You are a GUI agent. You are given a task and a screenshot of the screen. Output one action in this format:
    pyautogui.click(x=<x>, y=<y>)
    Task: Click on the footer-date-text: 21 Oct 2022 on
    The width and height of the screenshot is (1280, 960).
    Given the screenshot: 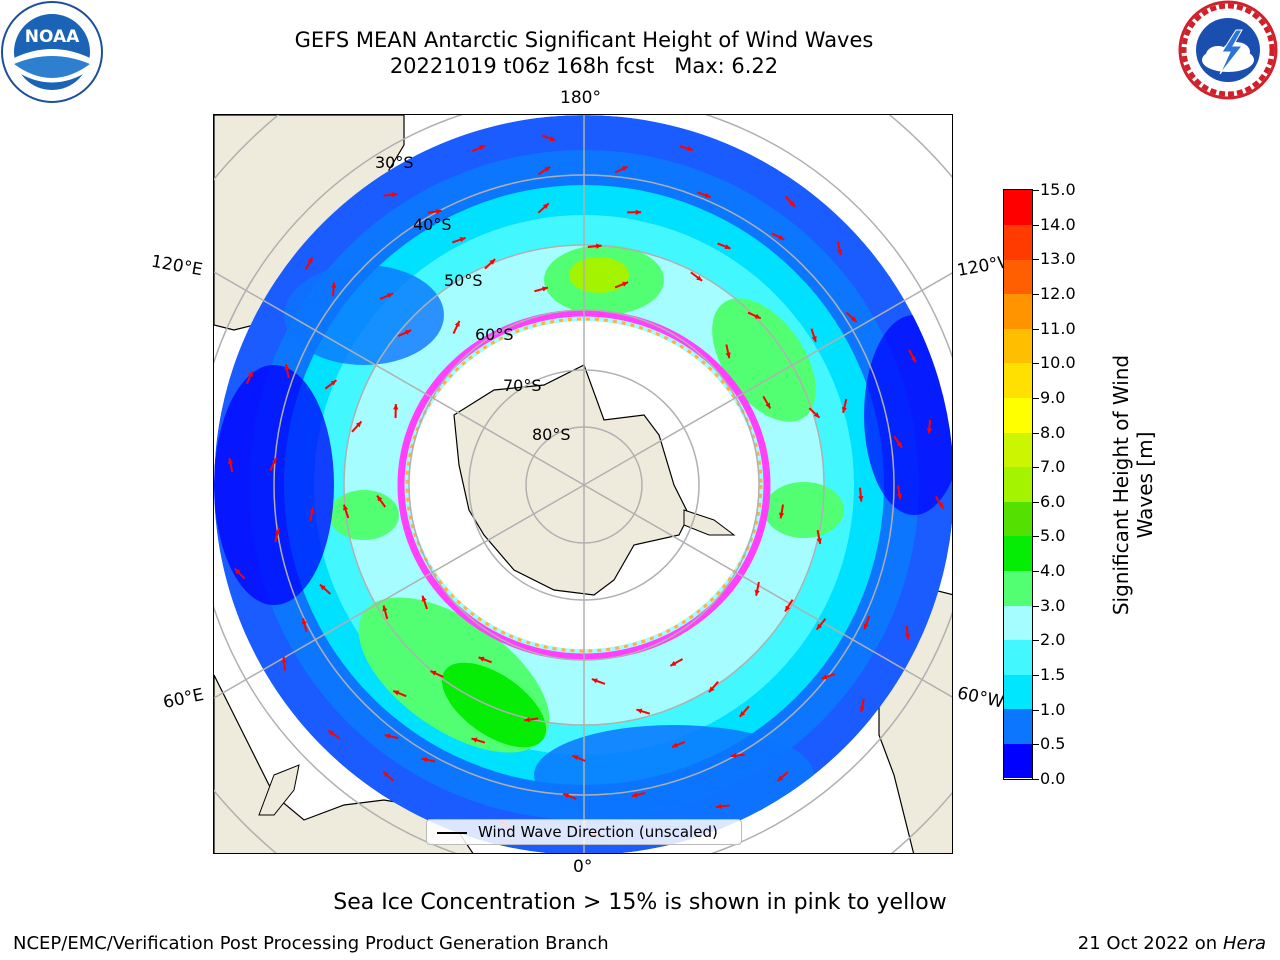 What is the action you would take?
    pyautogui.click(x=1150, y=943)
    